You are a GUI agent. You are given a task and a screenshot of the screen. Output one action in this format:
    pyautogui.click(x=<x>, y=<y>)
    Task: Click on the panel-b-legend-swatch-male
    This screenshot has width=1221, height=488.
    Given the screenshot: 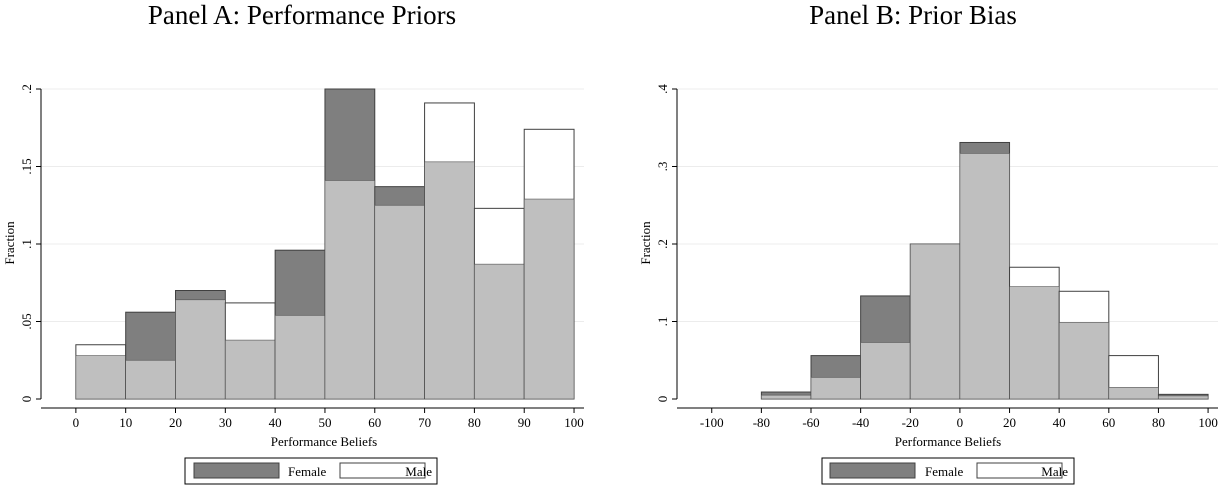 What is the action you would take?
    pyautogui.click(x=1019, y=470)
    